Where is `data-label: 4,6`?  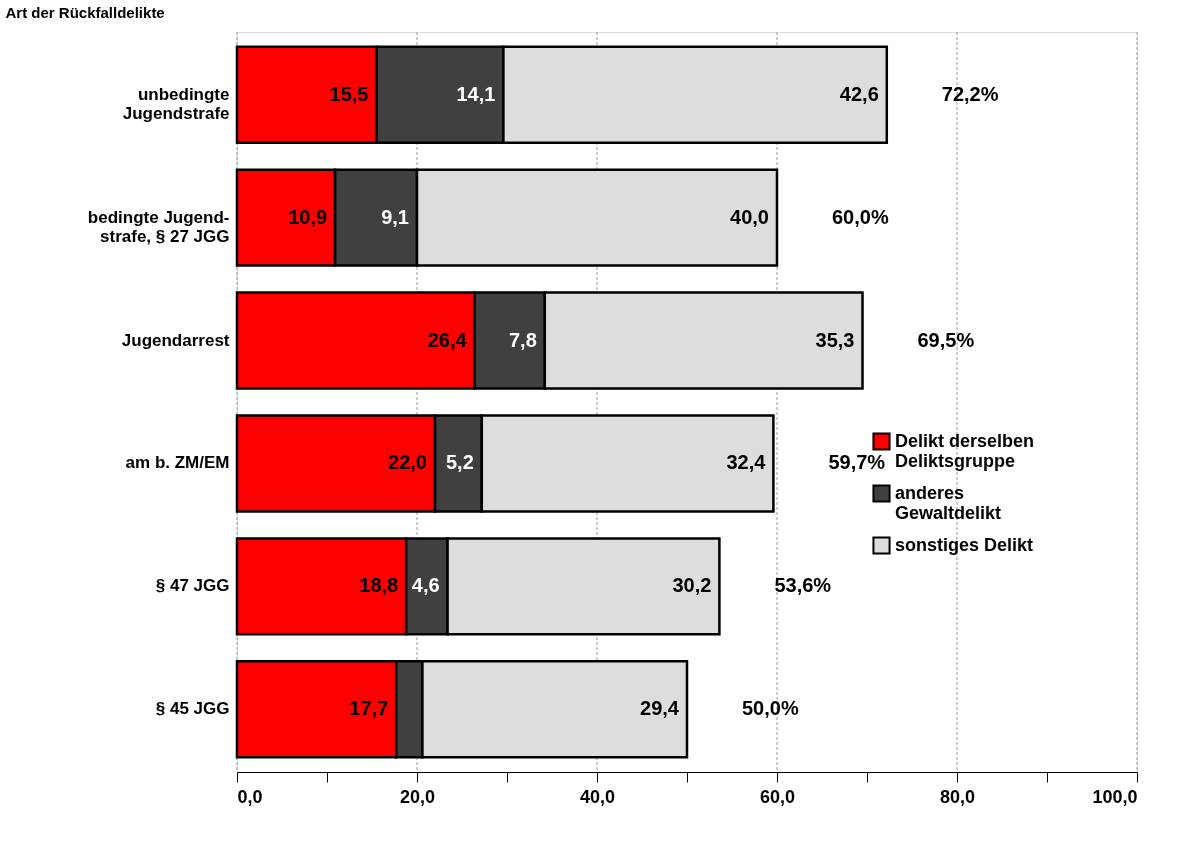 data-label: 4,6 is located at coordinates (425, 585).